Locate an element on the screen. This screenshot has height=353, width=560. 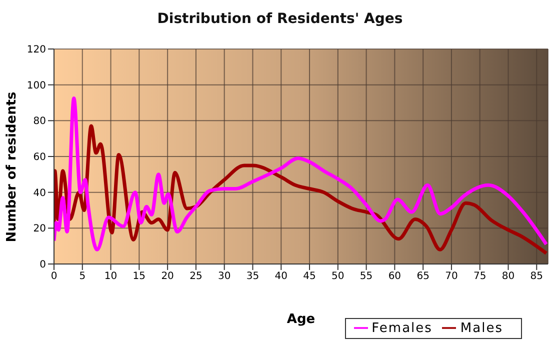
x-tick-label: 75 is located at coordinates (479, 276).